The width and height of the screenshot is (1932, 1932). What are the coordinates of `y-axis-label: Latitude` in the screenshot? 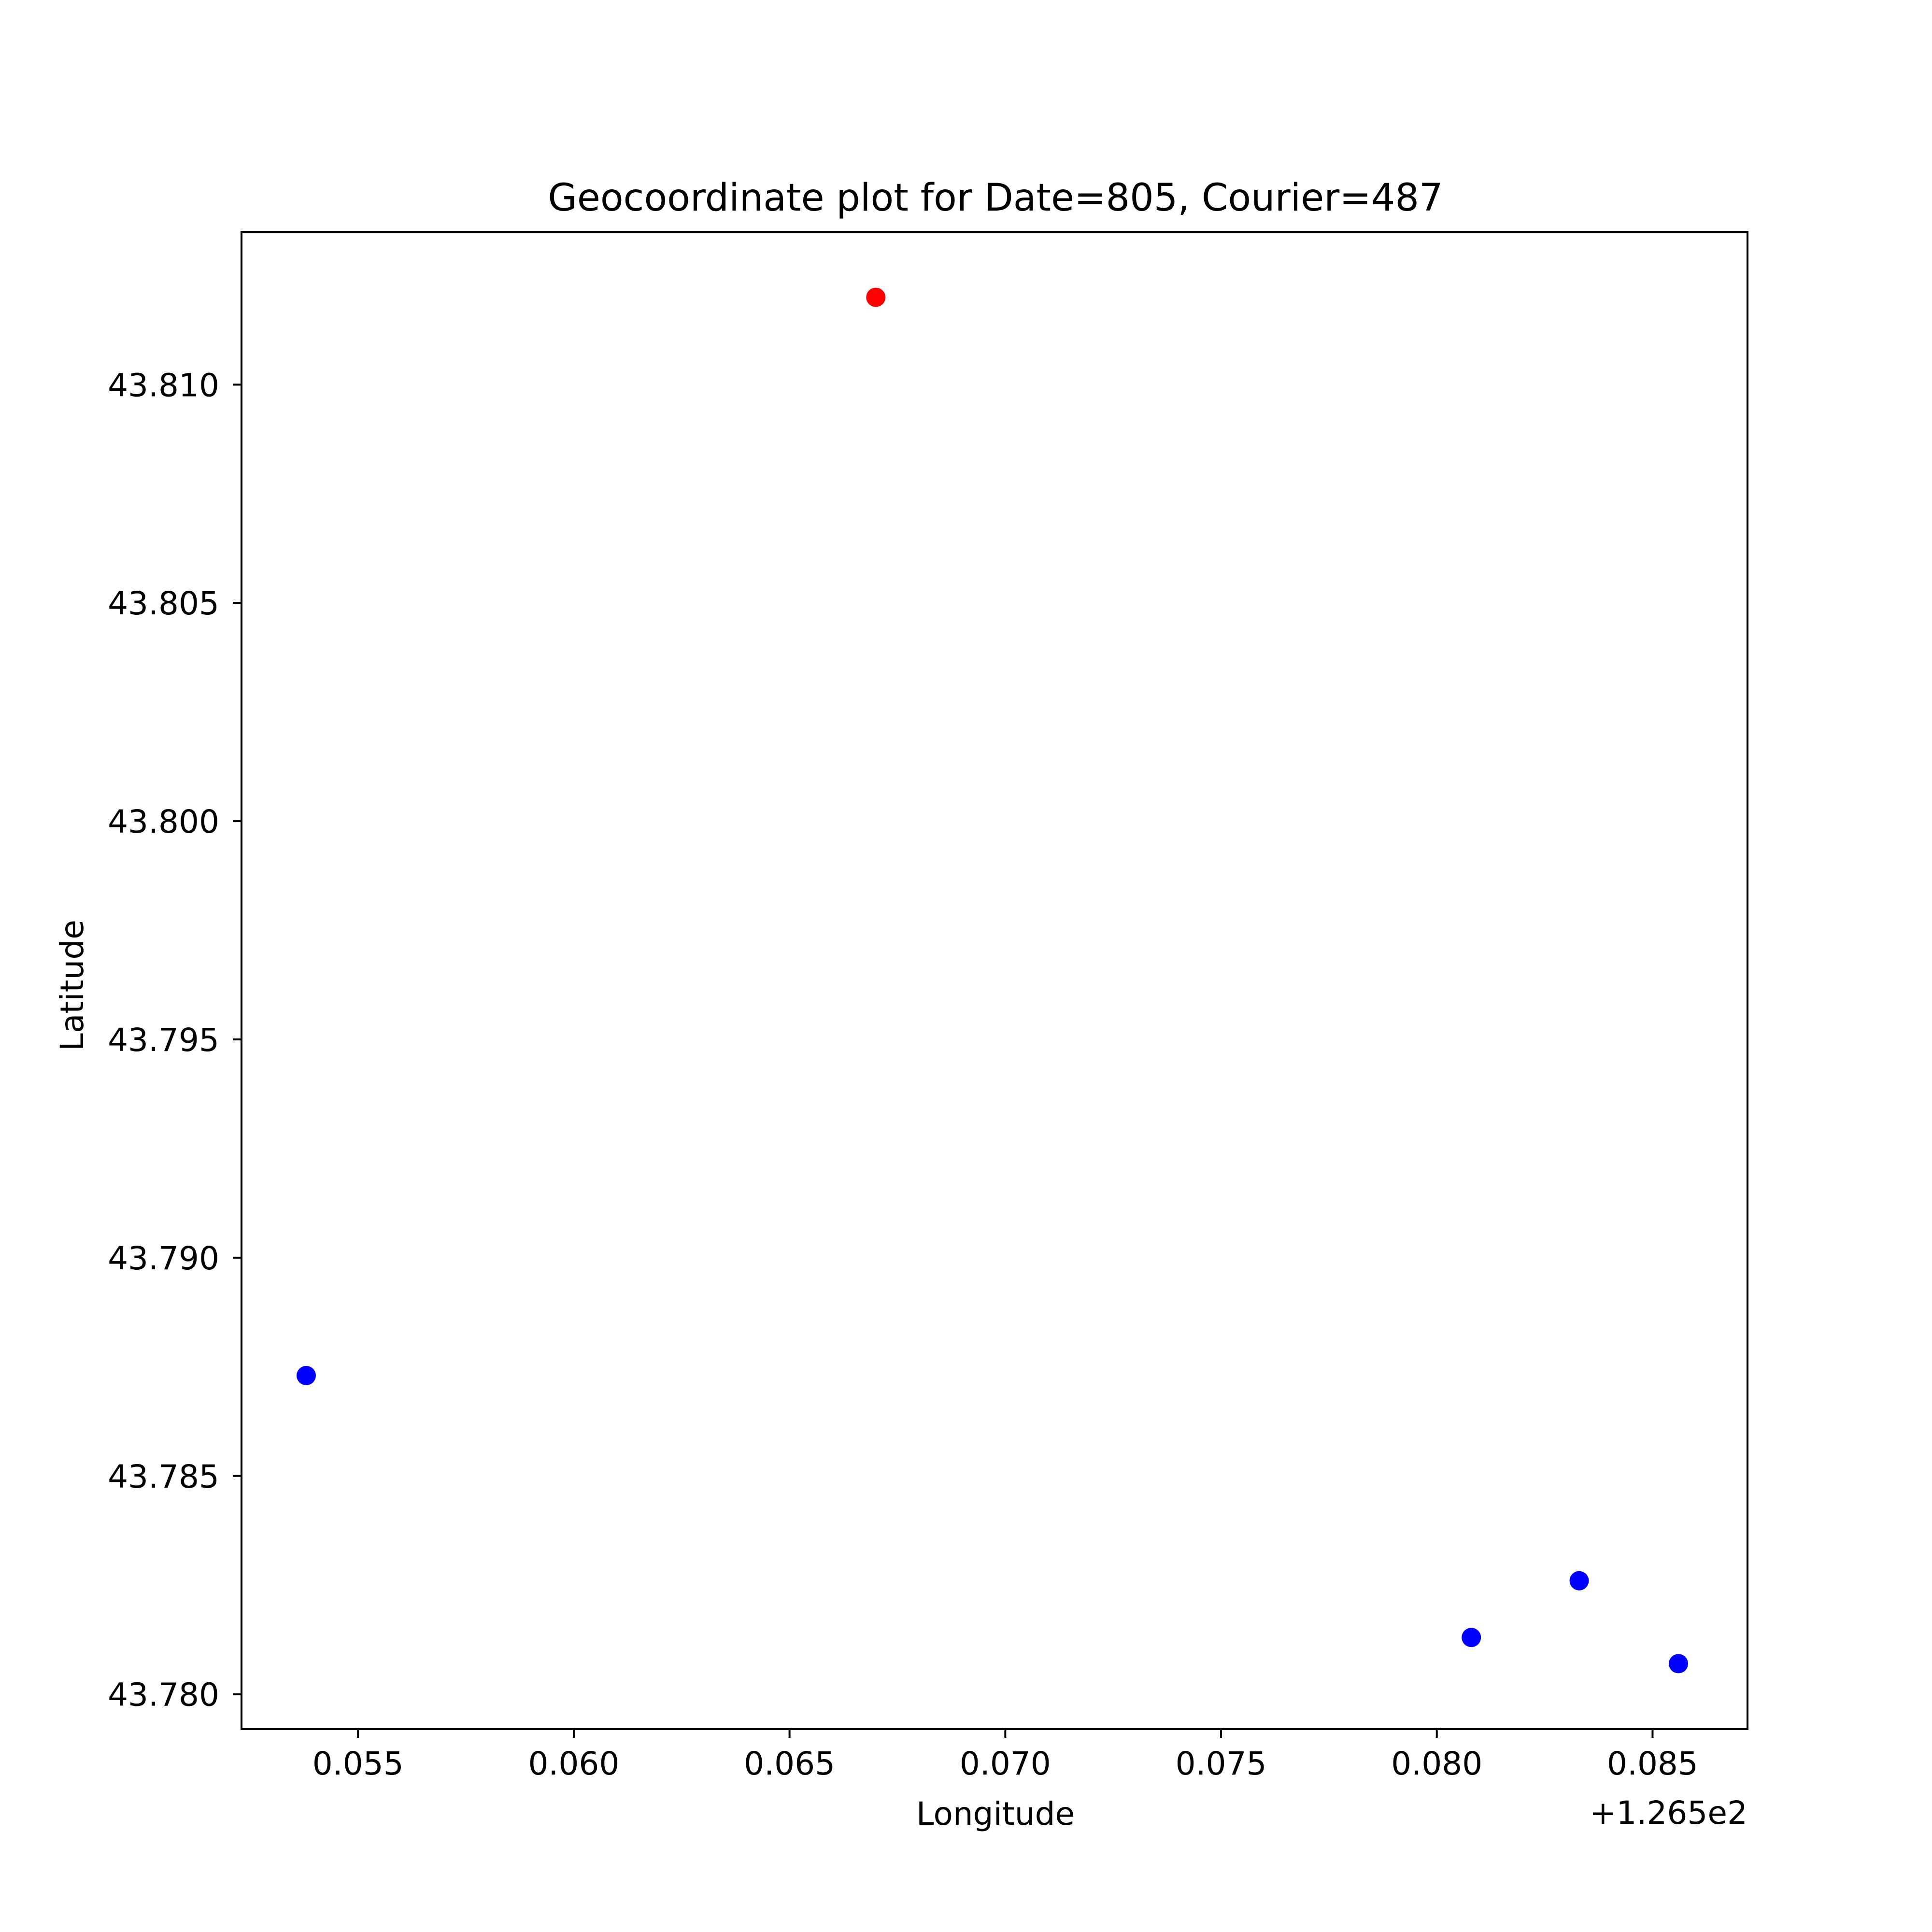 It's located at (72, 985).